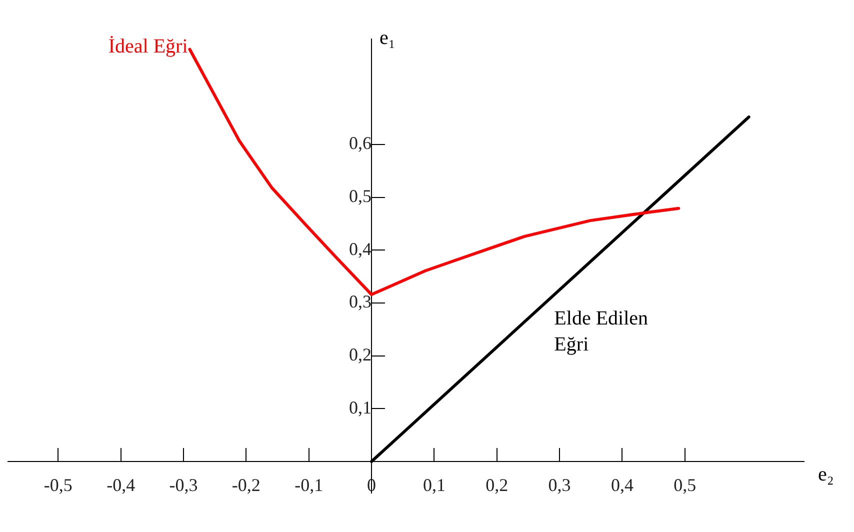  Describe the element at coordinates (360, 196) in the screenshot. I see `y-tick-label: 0,5` at that location.